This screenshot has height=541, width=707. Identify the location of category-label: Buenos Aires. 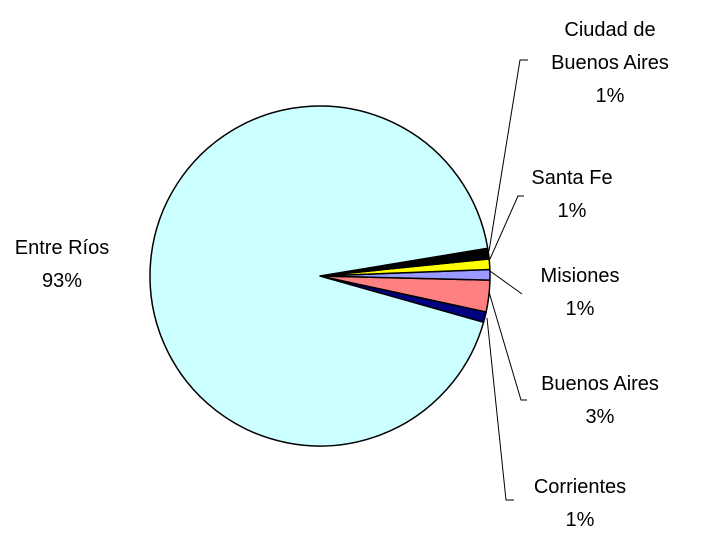
(600, 384).